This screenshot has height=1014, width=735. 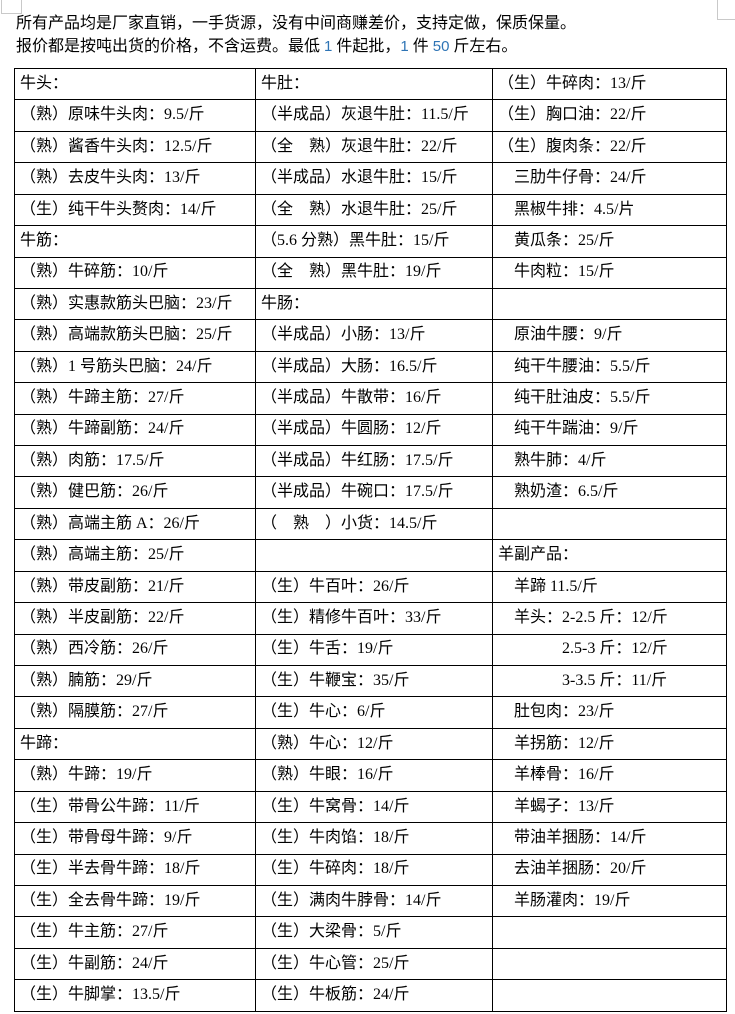 I want to click on table-row: （生）带骨母牛蹄：9/斤 （生）牛肉馅：18/斤 带油羊捆肠：14/斤, so click(x=370, y=838).